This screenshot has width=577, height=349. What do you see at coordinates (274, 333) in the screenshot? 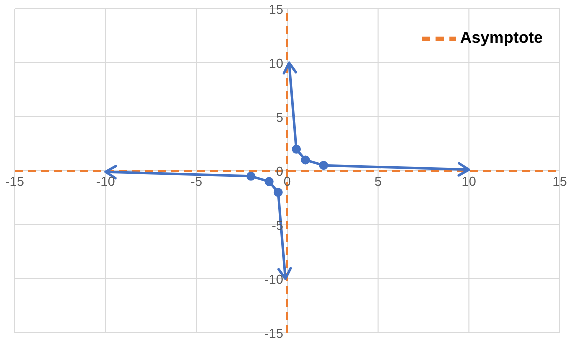
I see `y-tick-label: -15` at bounding box center [274, 333].